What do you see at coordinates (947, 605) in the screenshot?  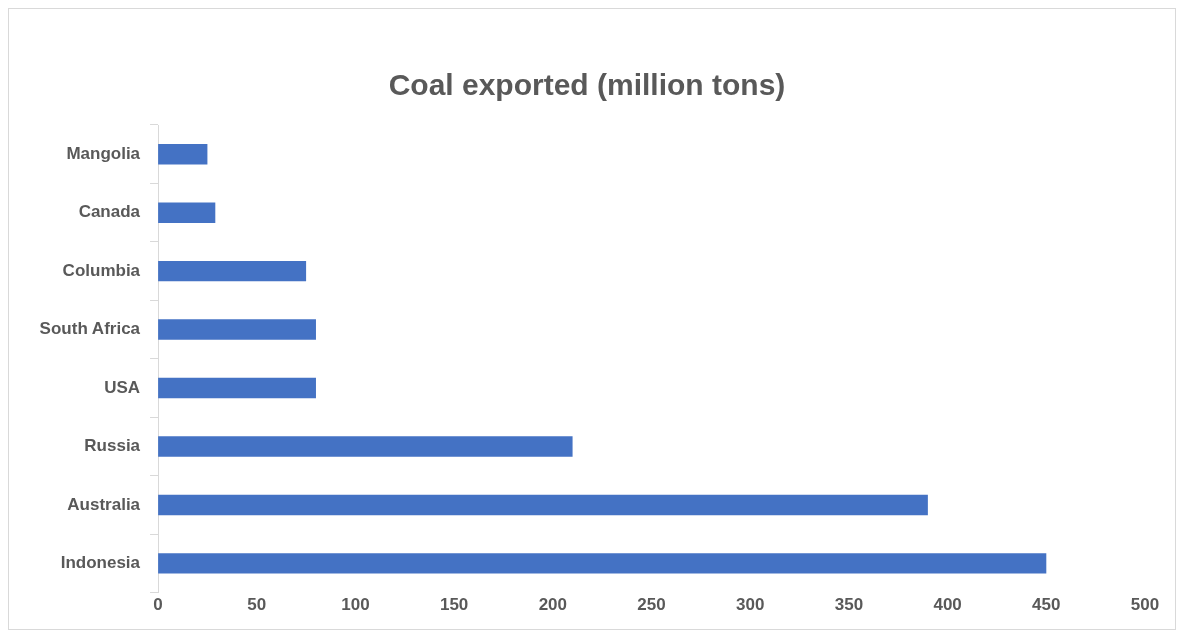 I see `x-tick-label: 400` at bounding box center [947, 605].